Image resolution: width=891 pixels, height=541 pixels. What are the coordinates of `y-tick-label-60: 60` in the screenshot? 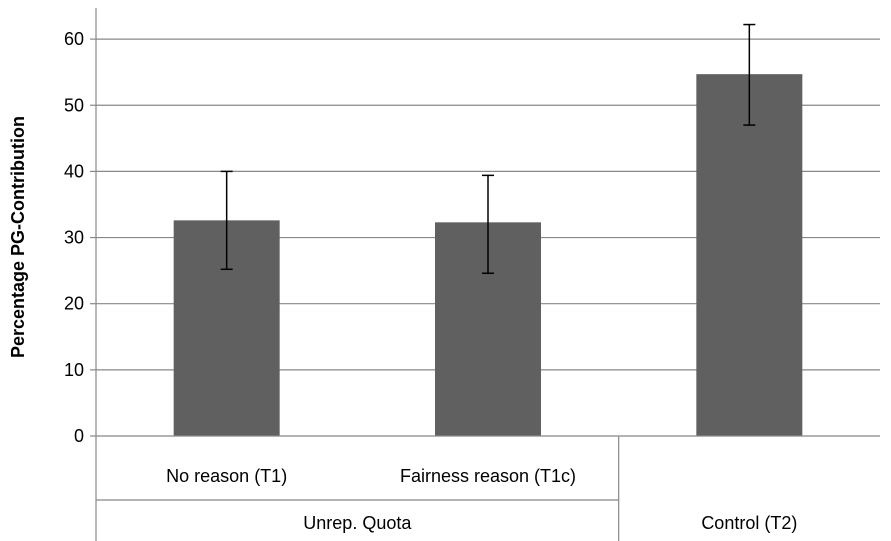 It's located at (74, 39).